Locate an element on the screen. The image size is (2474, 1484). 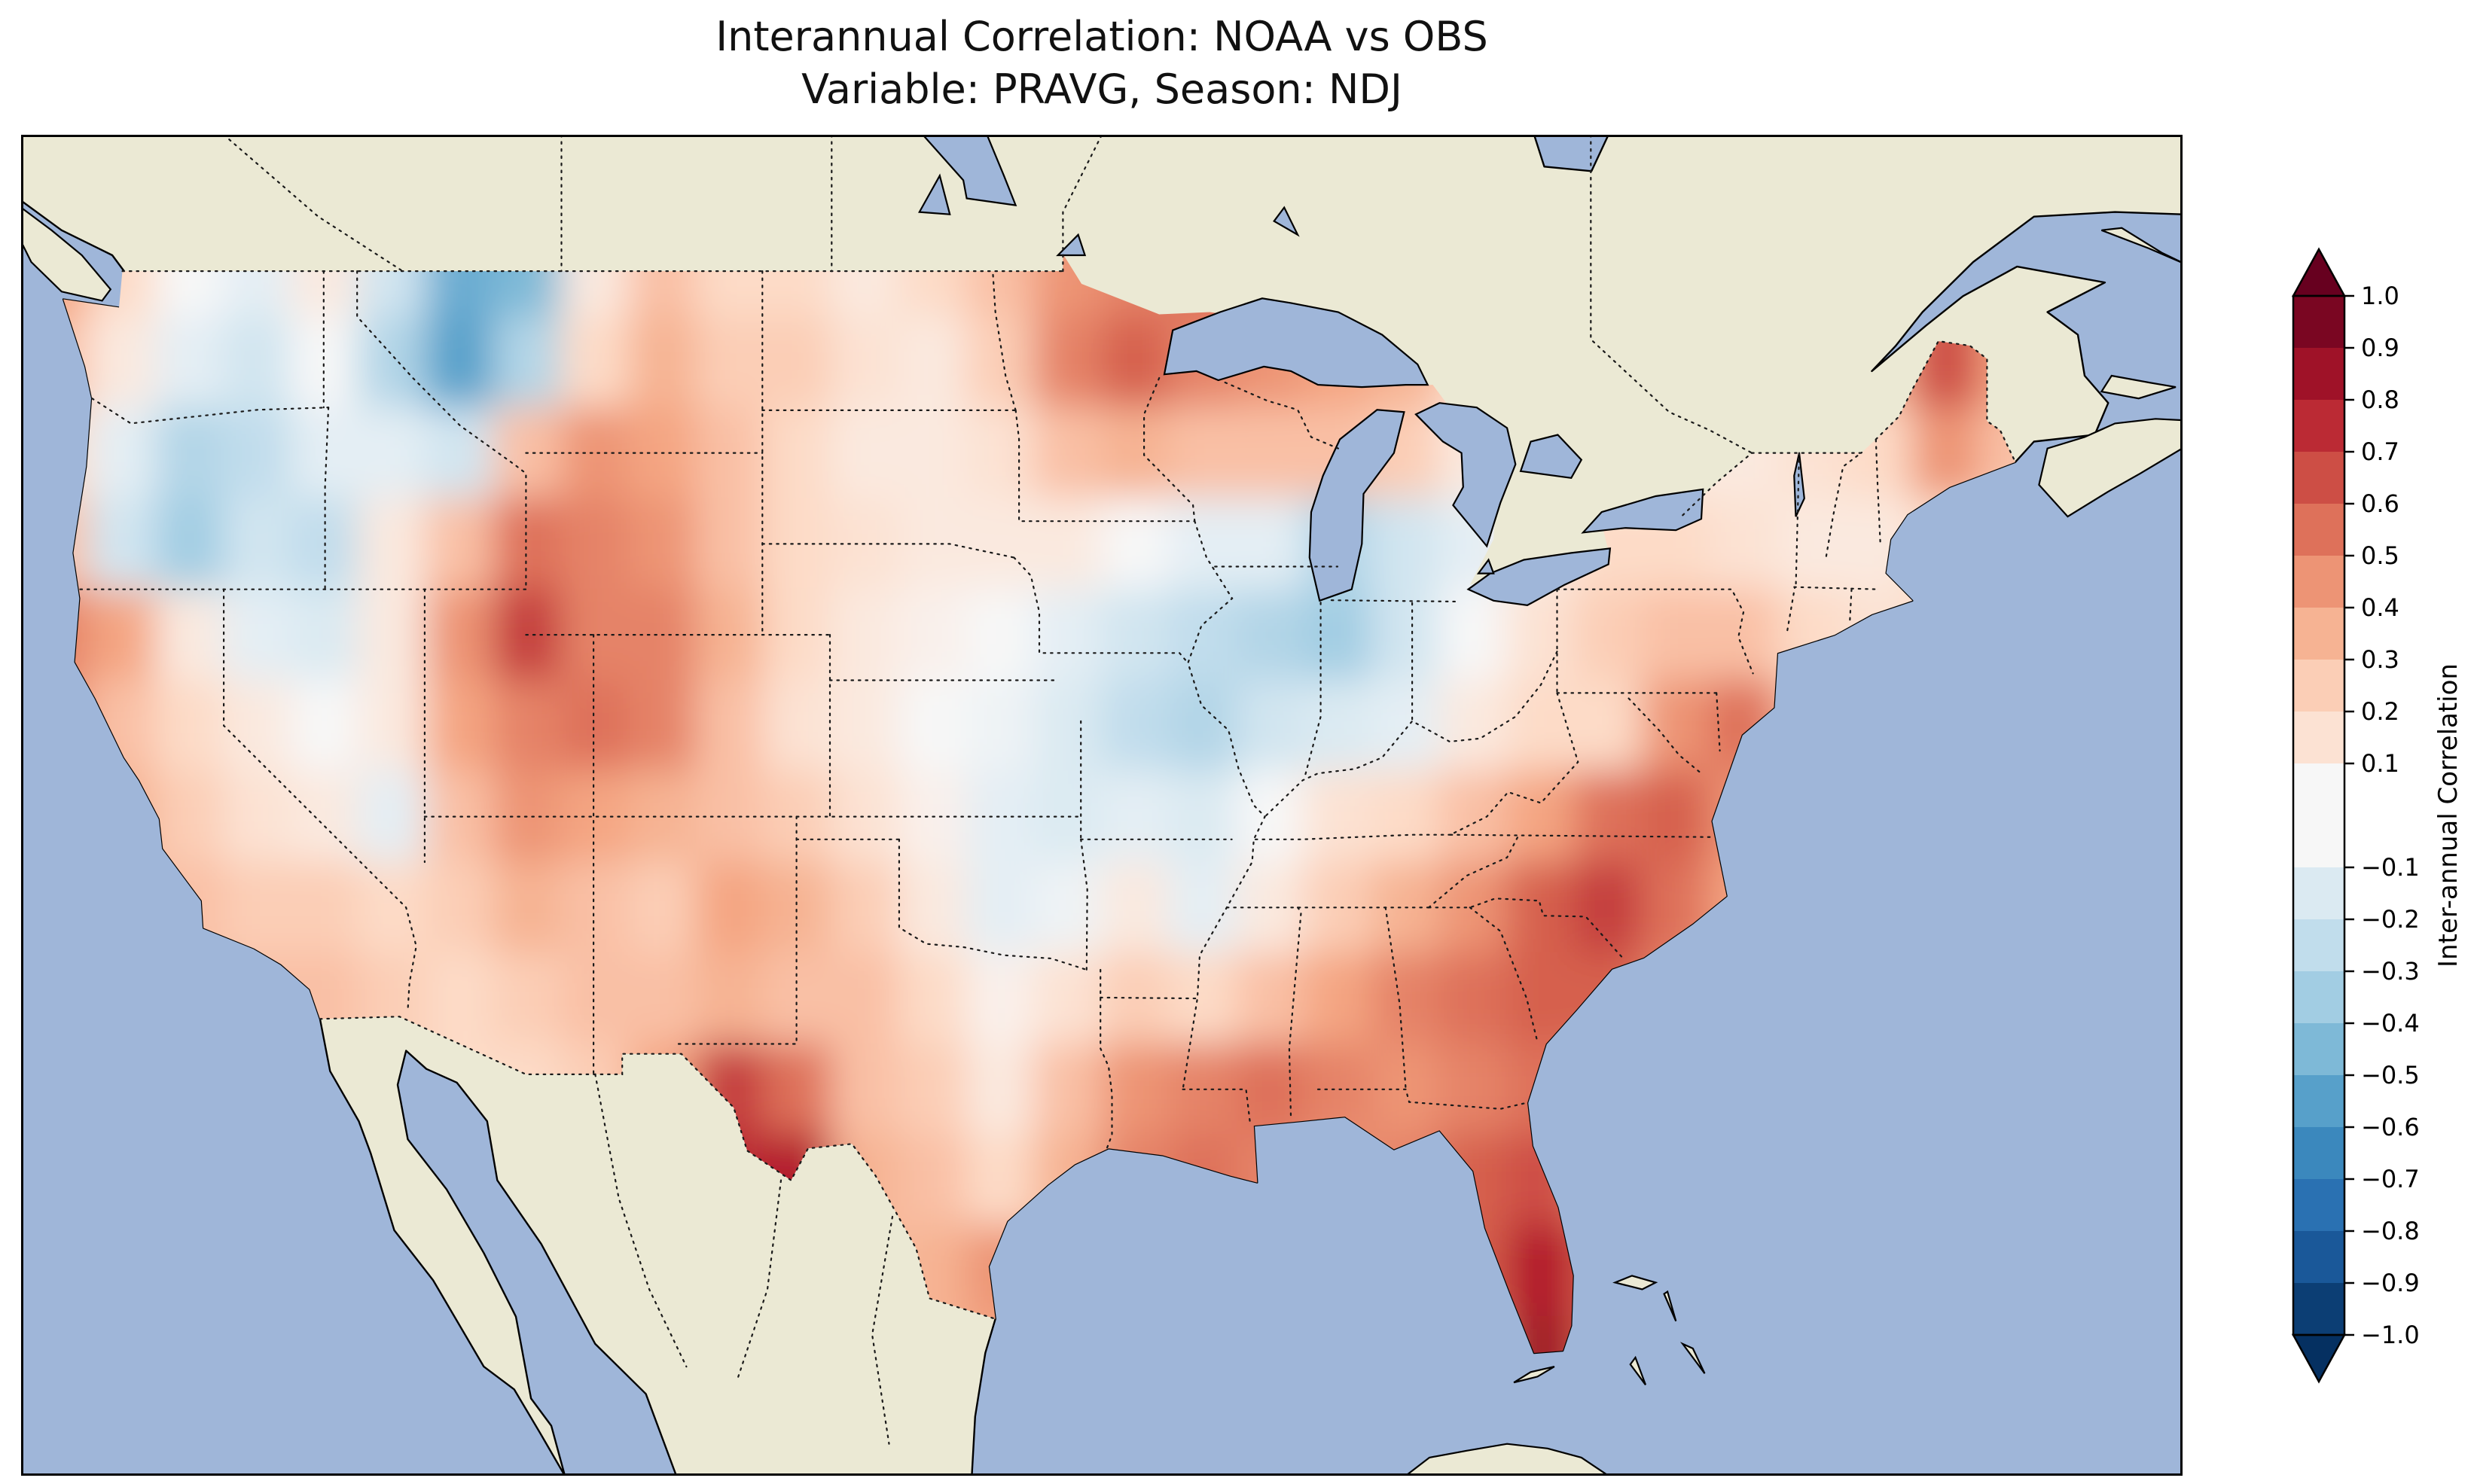
colorbar-tick-label: −0.4 is located at coordinates (2390, 1023).